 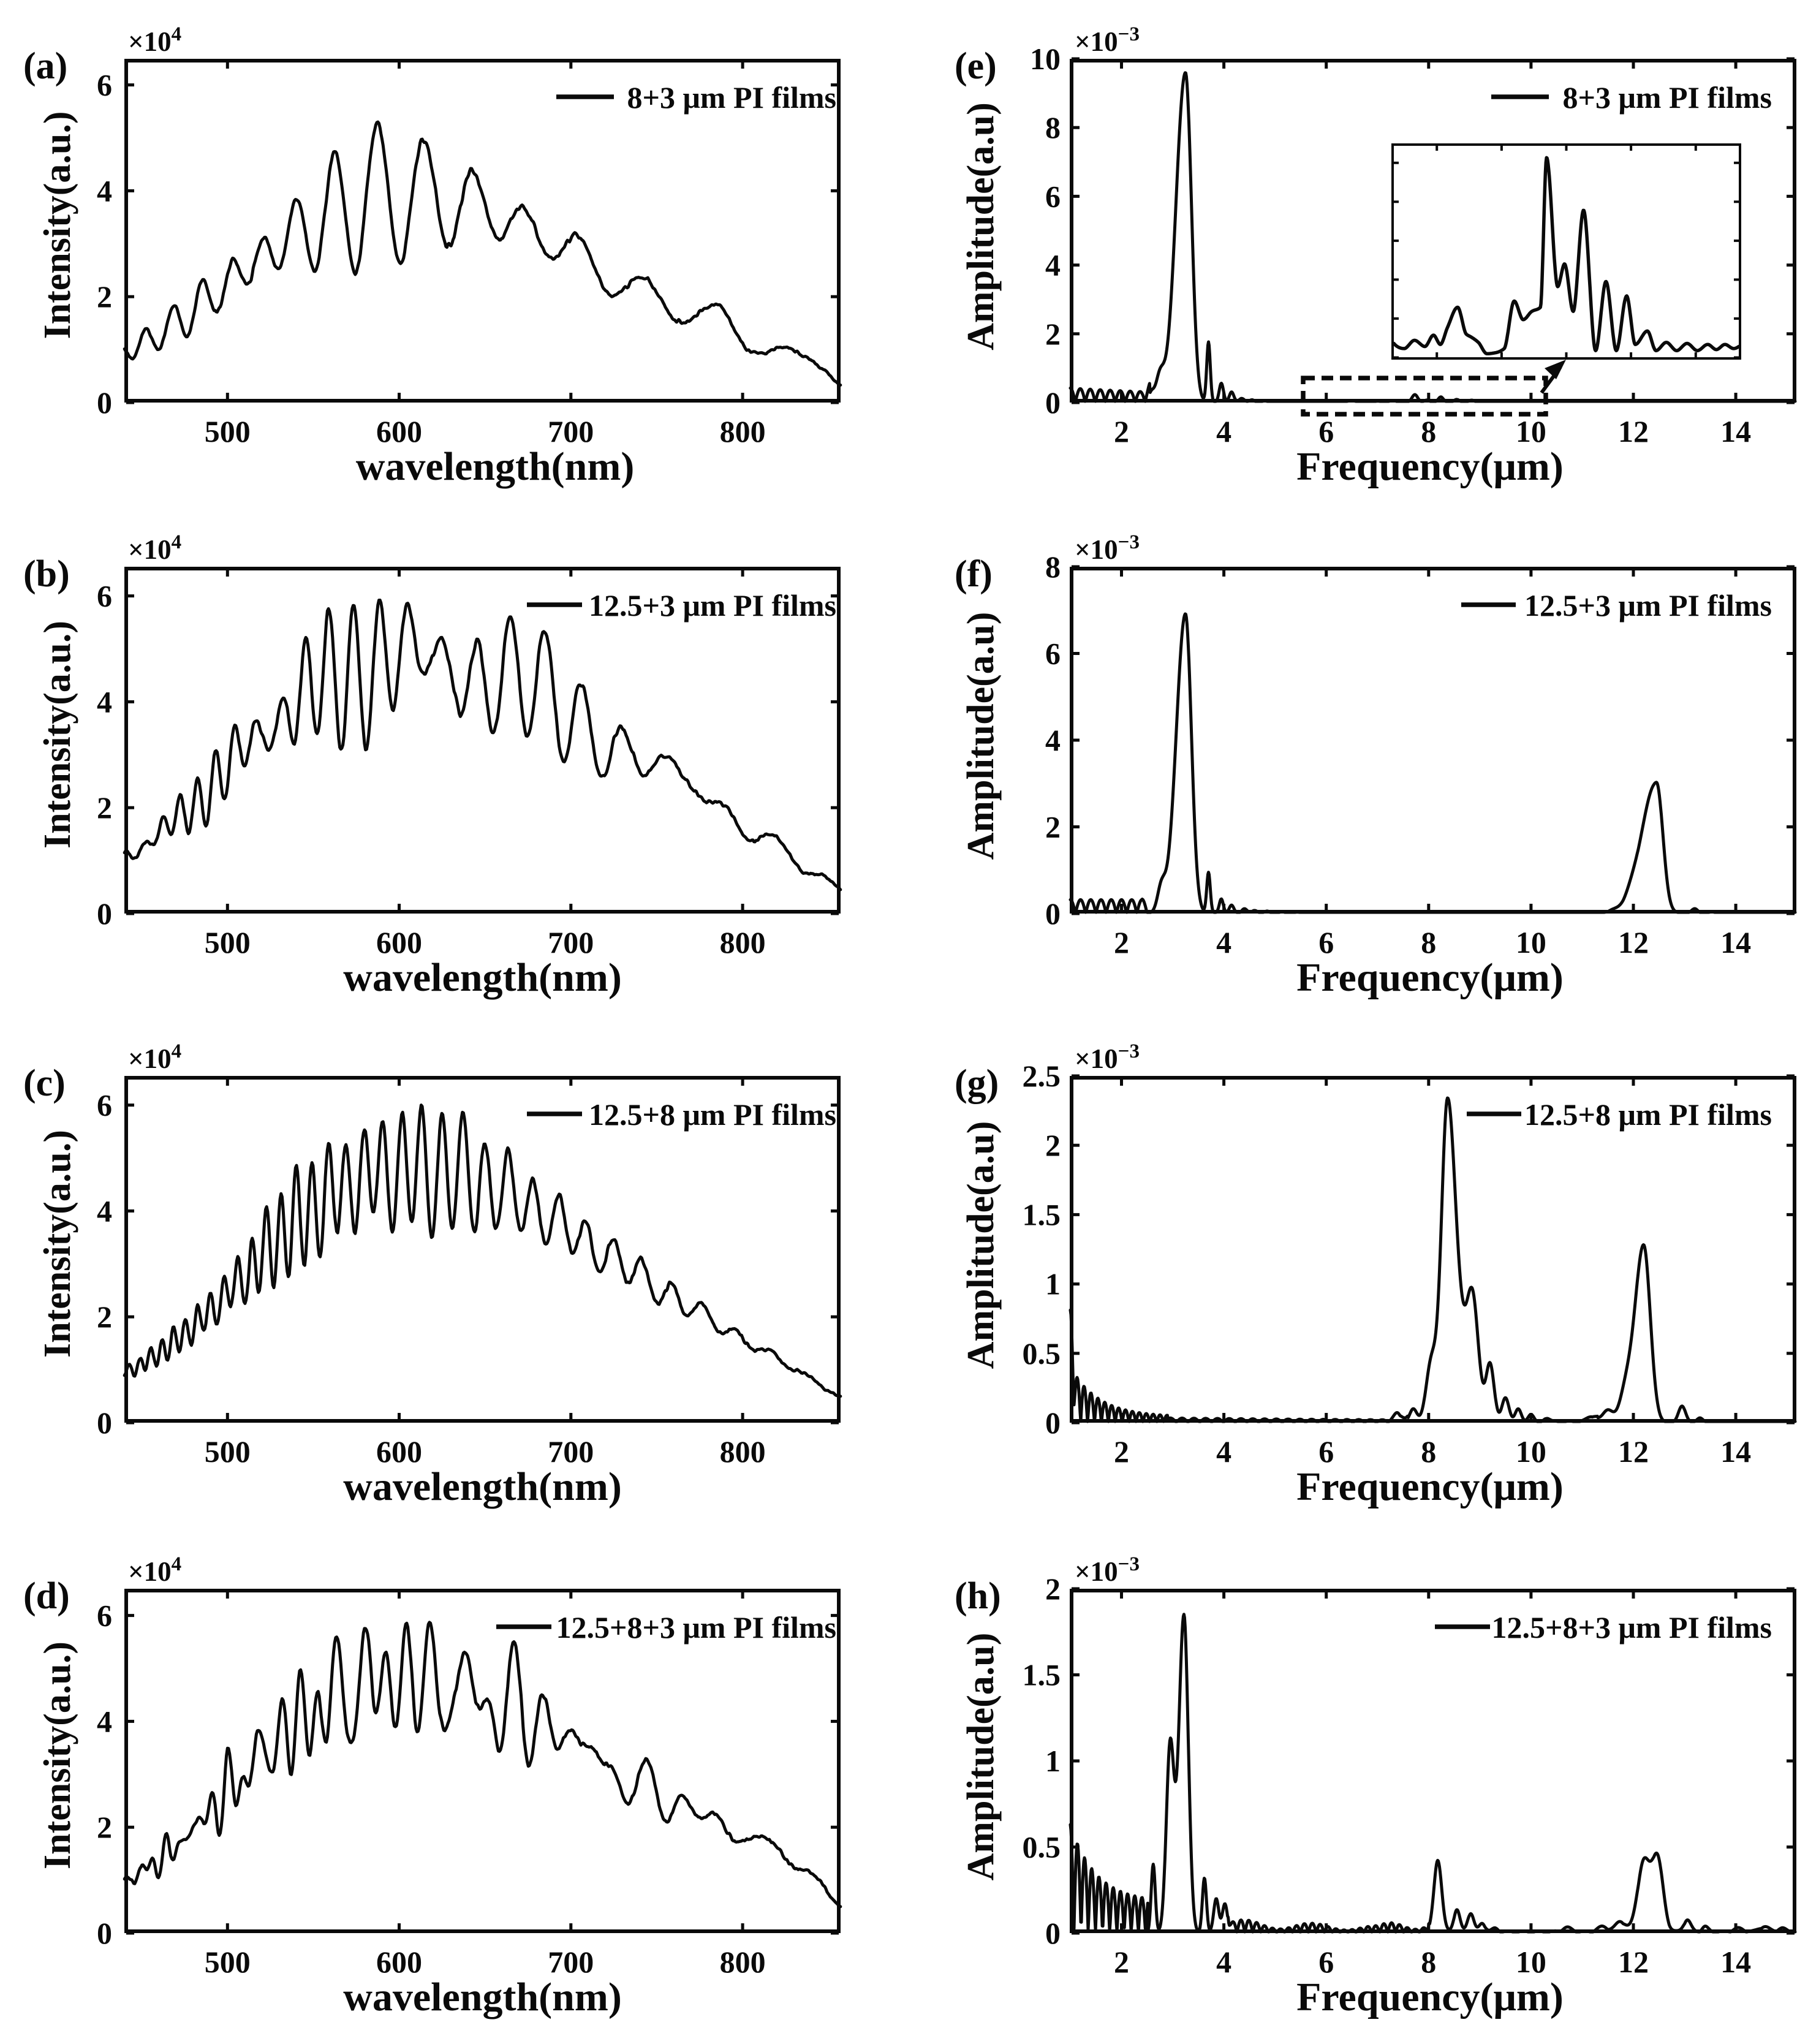 I want to click on svg-text: 12.5+3 μm PI films, so click(x=1648, y=605).